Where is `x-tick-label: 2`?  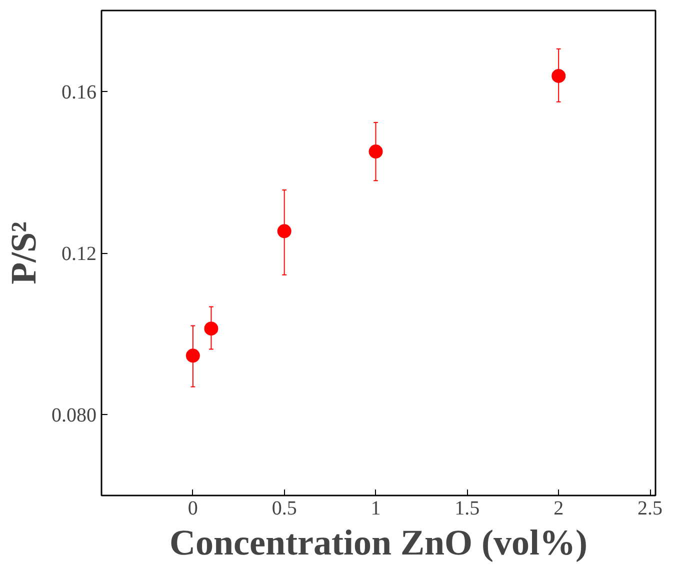
x-tick-label: 2 is located at coordinates (559, 509).